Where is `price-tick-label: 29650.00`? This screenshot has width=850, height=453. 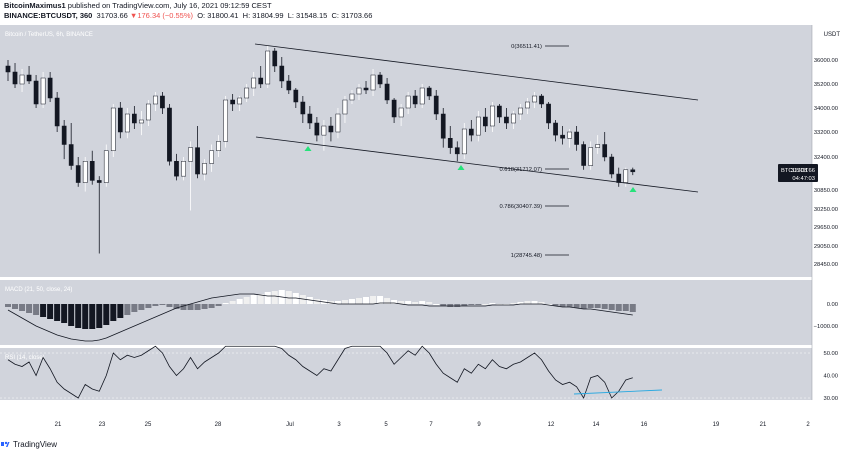 price-tick-label: 29650.00 is located at coordinates (826, 228).